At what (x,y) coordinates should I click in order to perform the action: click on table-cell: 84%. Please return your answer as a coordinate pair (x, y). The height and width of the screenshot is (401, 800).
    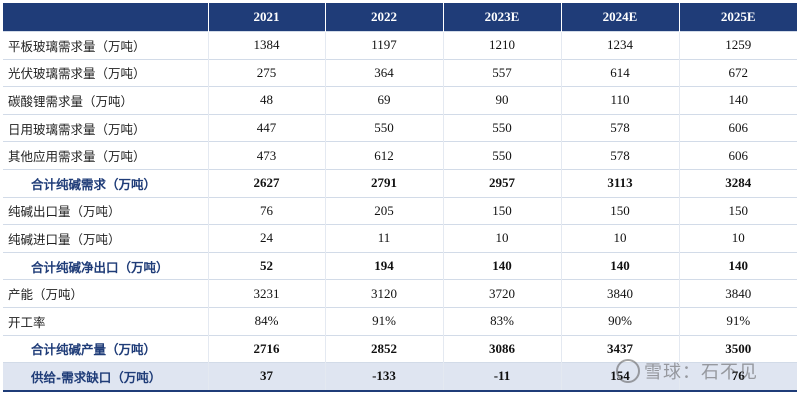
    Looking at the image, I should click on (266, 321).